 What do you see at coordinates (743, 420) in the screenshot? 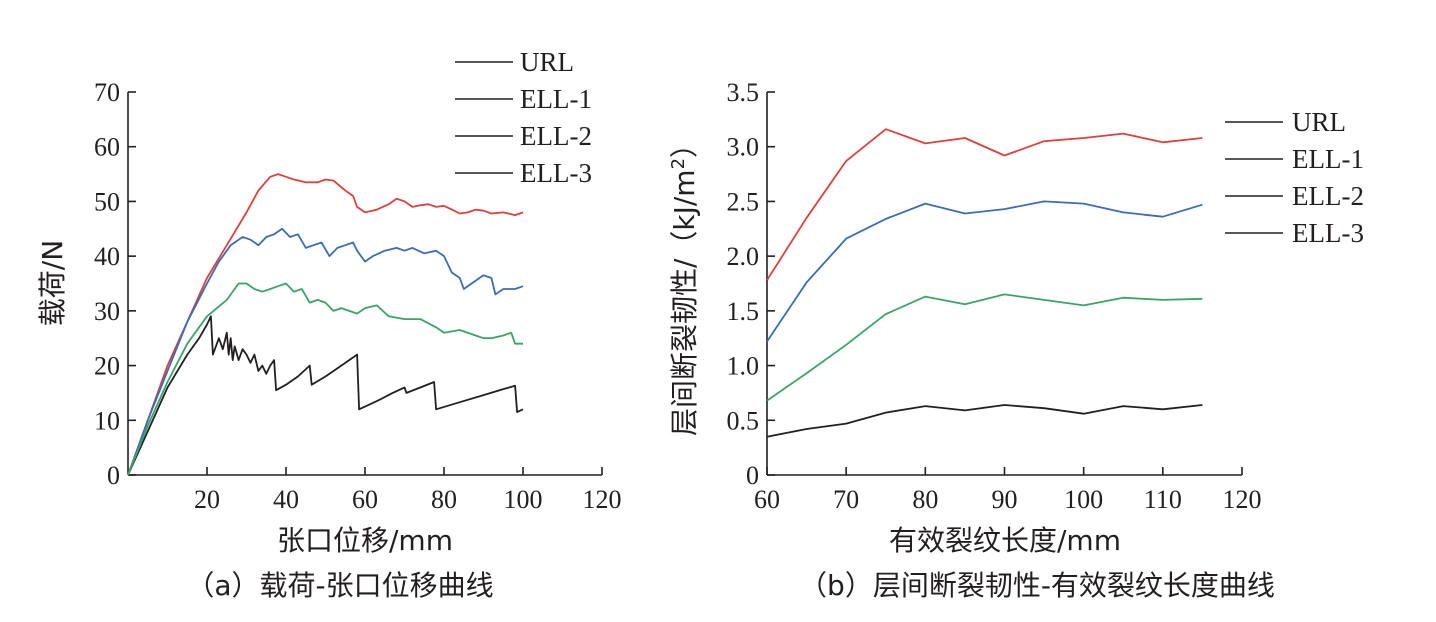
I see `y-tick-label: 0.5` at bounding box center [743, 420].